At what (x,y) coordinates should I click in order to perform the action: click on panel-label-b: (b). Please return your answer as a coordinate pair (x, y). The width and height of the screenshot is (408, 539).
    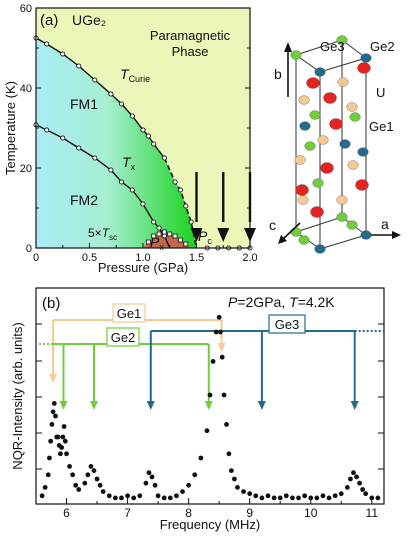
    Looking at the image, I should click on (51, 303).